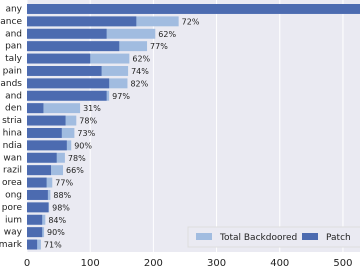 The image size is (360, 270). I want to click on y-tick-label: taly, so click(14, 59).